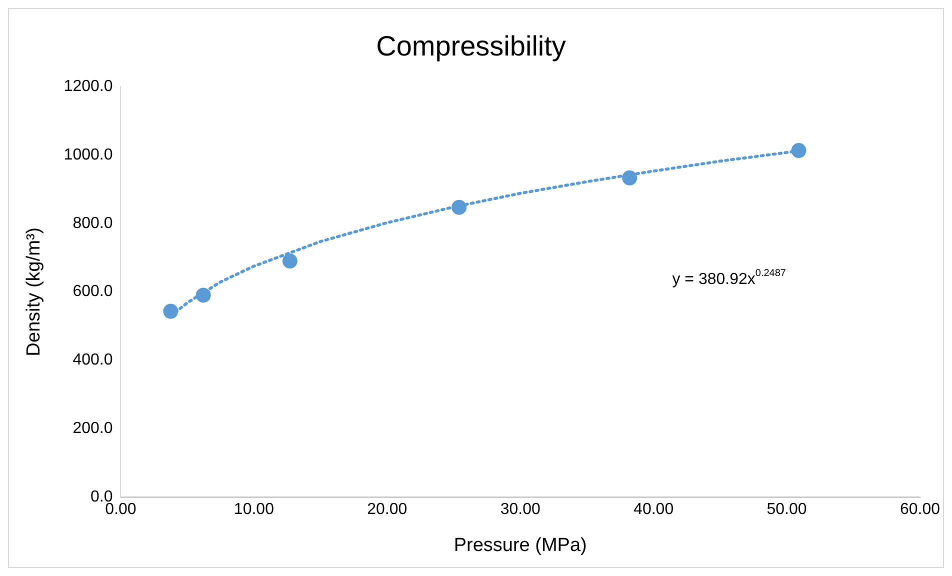 This screenshot has width=952, height=576. What do you see at coordinates (92, 291) in the screenshot?
I see `y-tick-label: 600.0` at bounding box center [92, 291].